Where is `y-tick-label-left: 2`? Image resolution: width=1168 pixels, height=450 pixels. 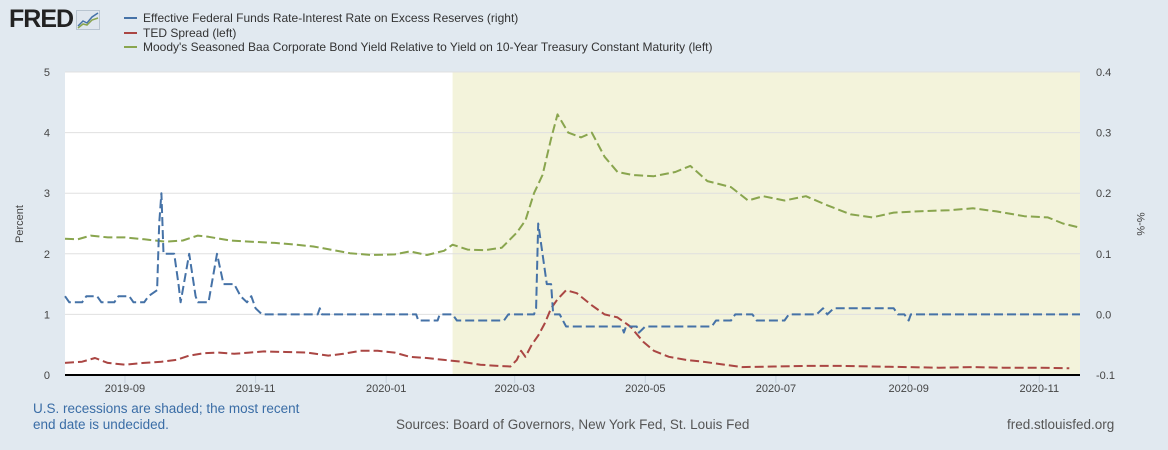
y-tick-label-left: 2 is located at coordinates (47, 255).